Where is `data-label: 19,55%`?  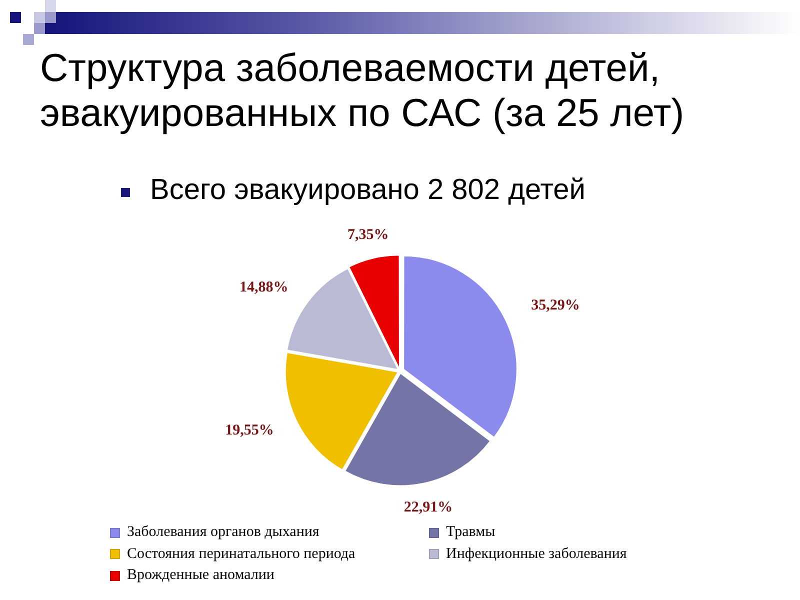 data-label: 19,55% is located at coordinates (249, 430).